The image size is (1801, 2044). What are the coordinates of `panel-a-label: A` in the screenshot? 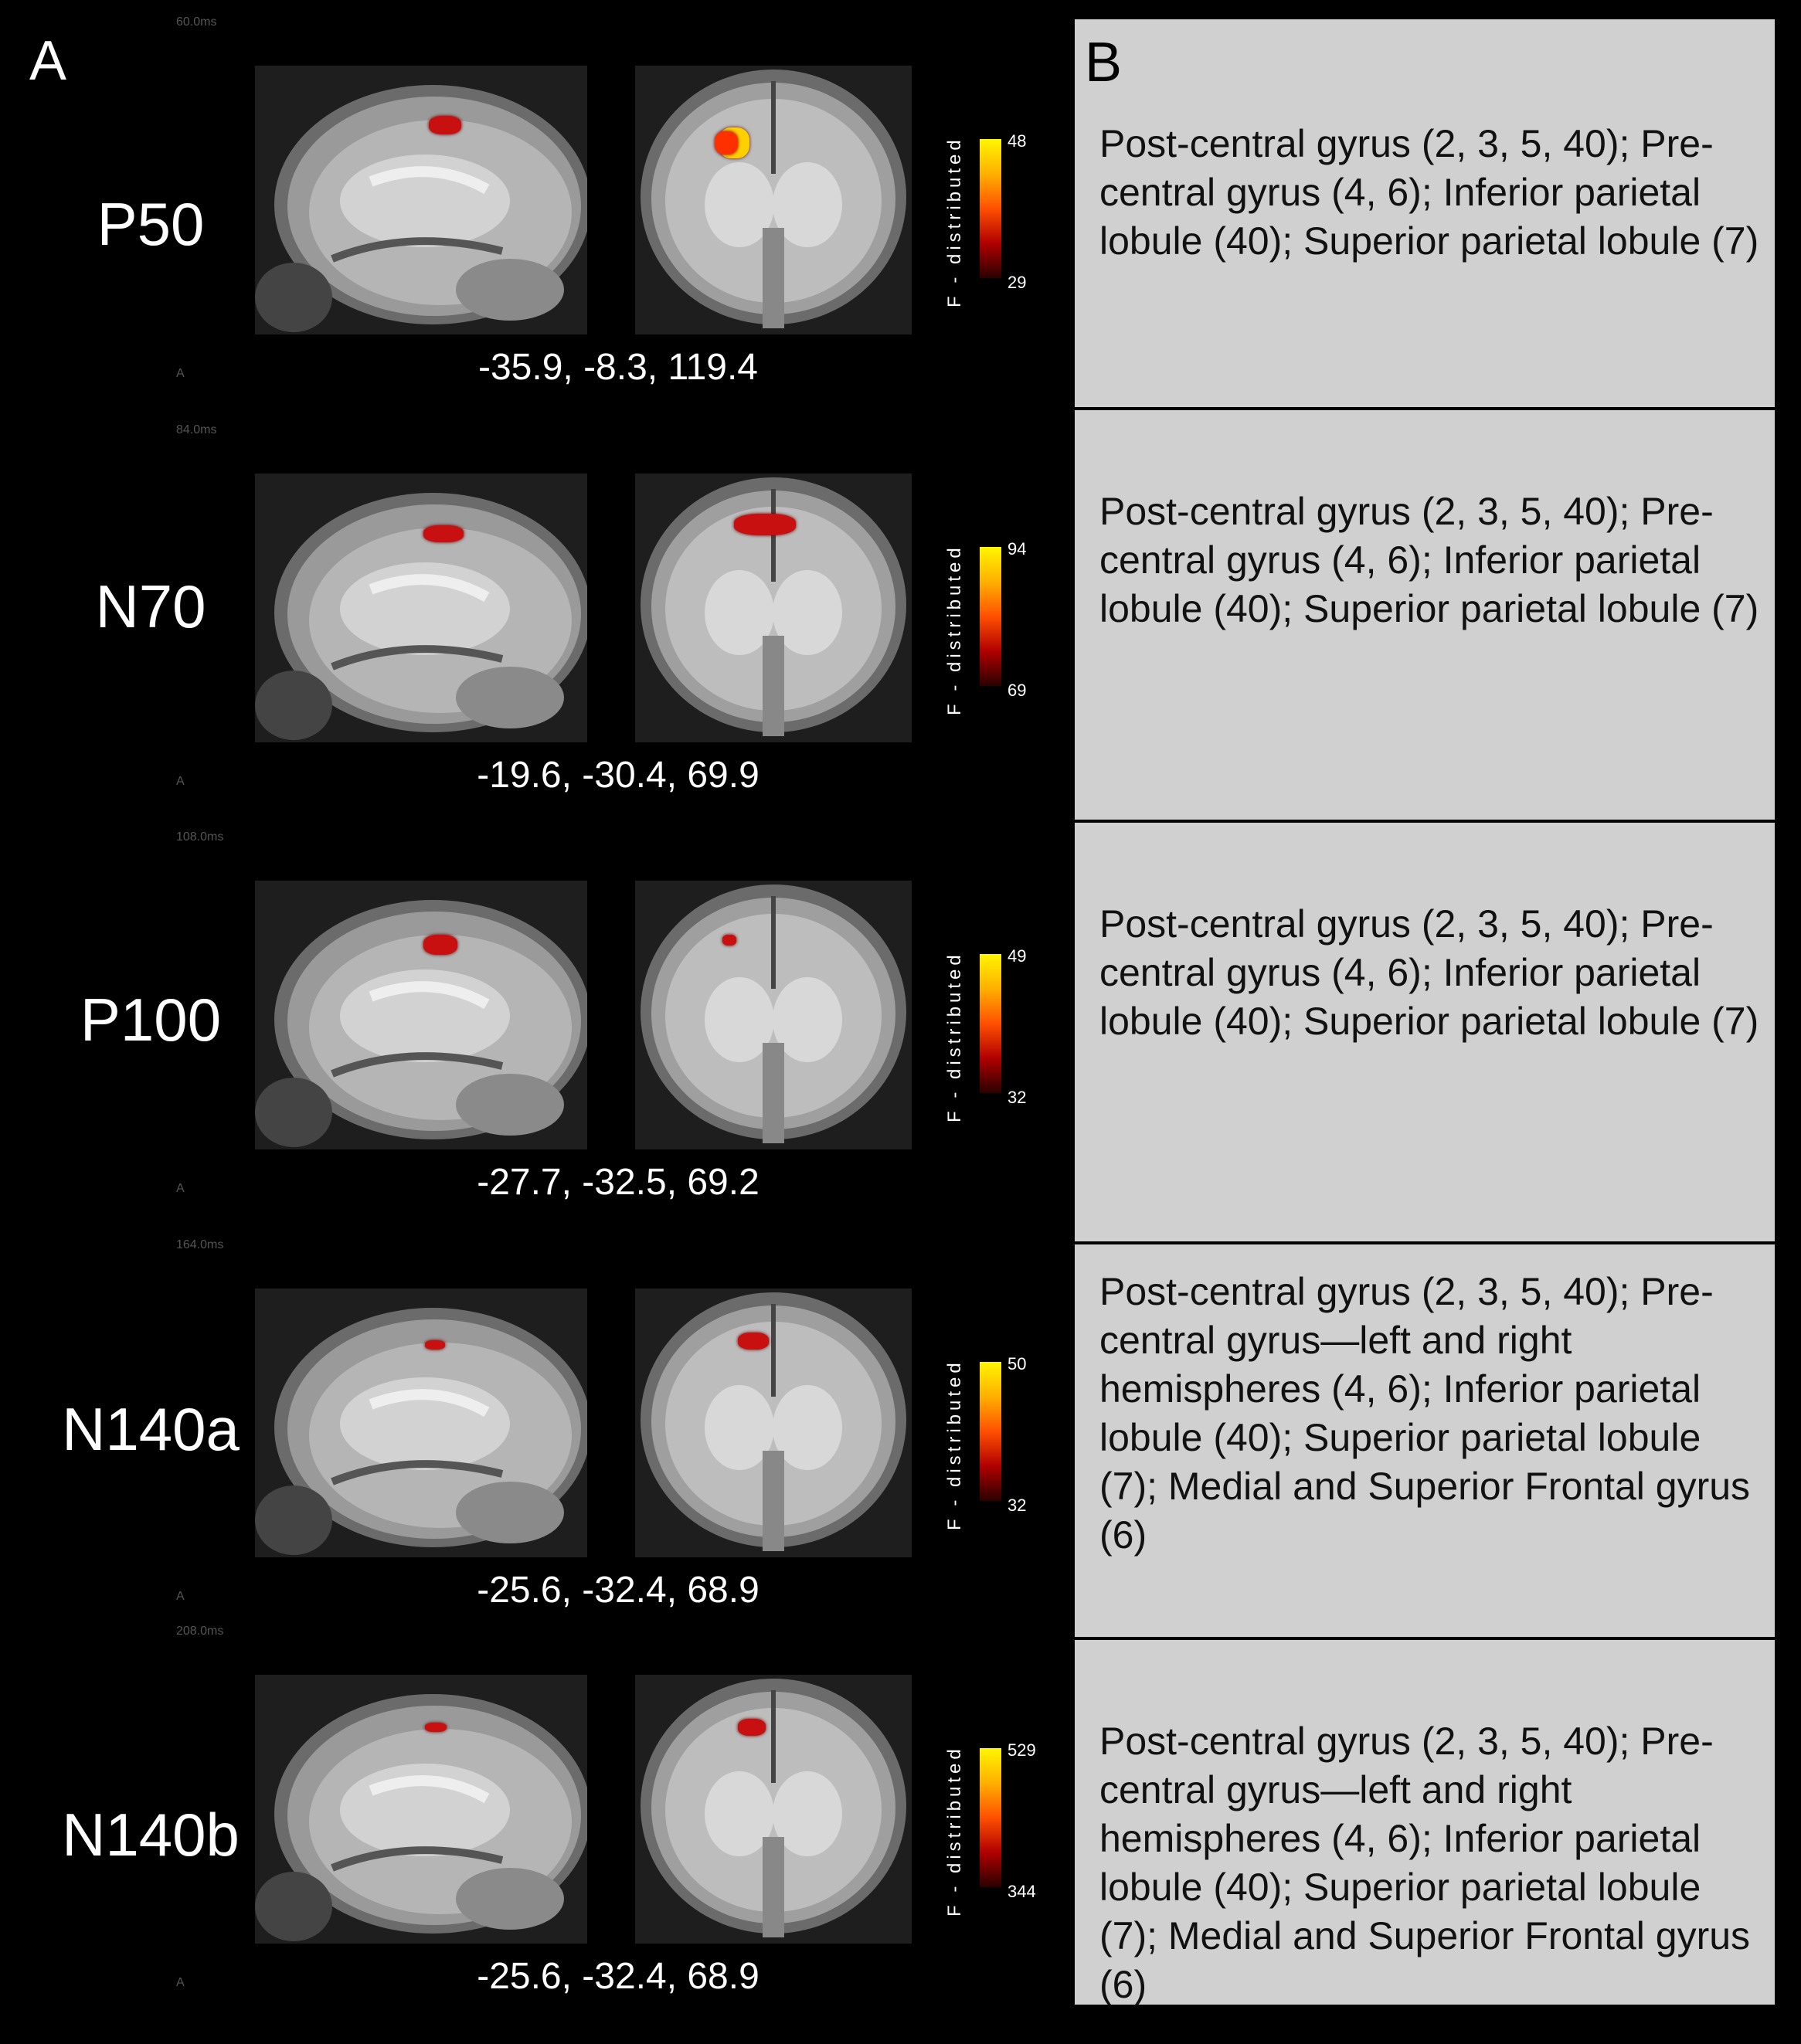 It's located at (48, 61).